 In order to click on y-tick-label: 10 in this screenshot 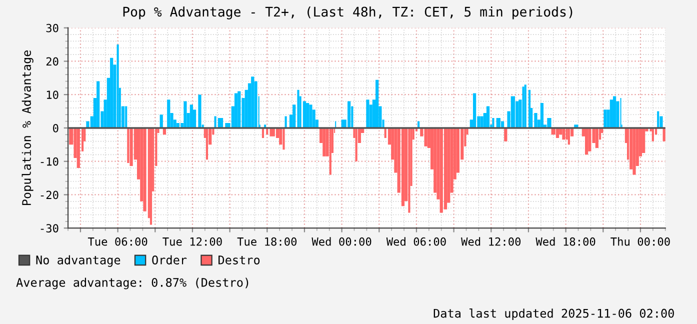, I will do `click(52, 95)`.